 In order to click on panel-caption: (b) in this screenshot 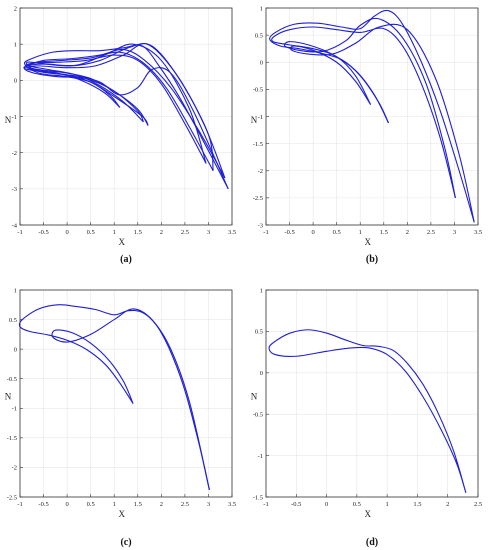, I will do `click(372, 259)`.